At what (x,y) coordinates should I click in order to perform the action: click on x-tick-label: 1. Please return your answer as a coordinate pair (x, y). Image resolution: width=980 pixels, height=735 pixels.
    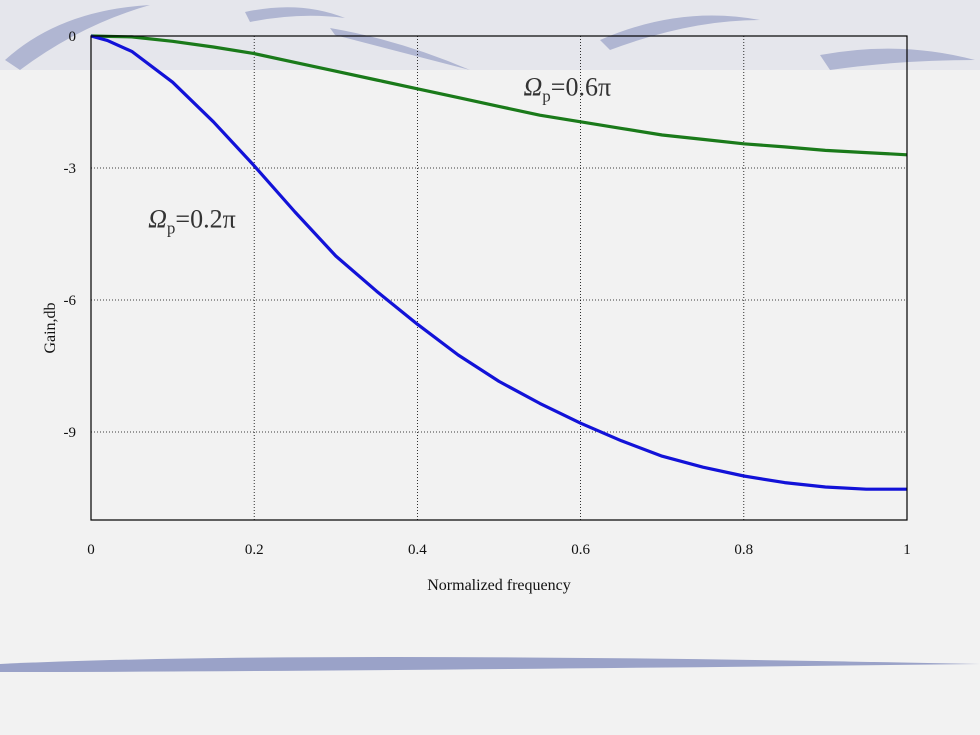
    Looking at the image, I should click on (907, 550).